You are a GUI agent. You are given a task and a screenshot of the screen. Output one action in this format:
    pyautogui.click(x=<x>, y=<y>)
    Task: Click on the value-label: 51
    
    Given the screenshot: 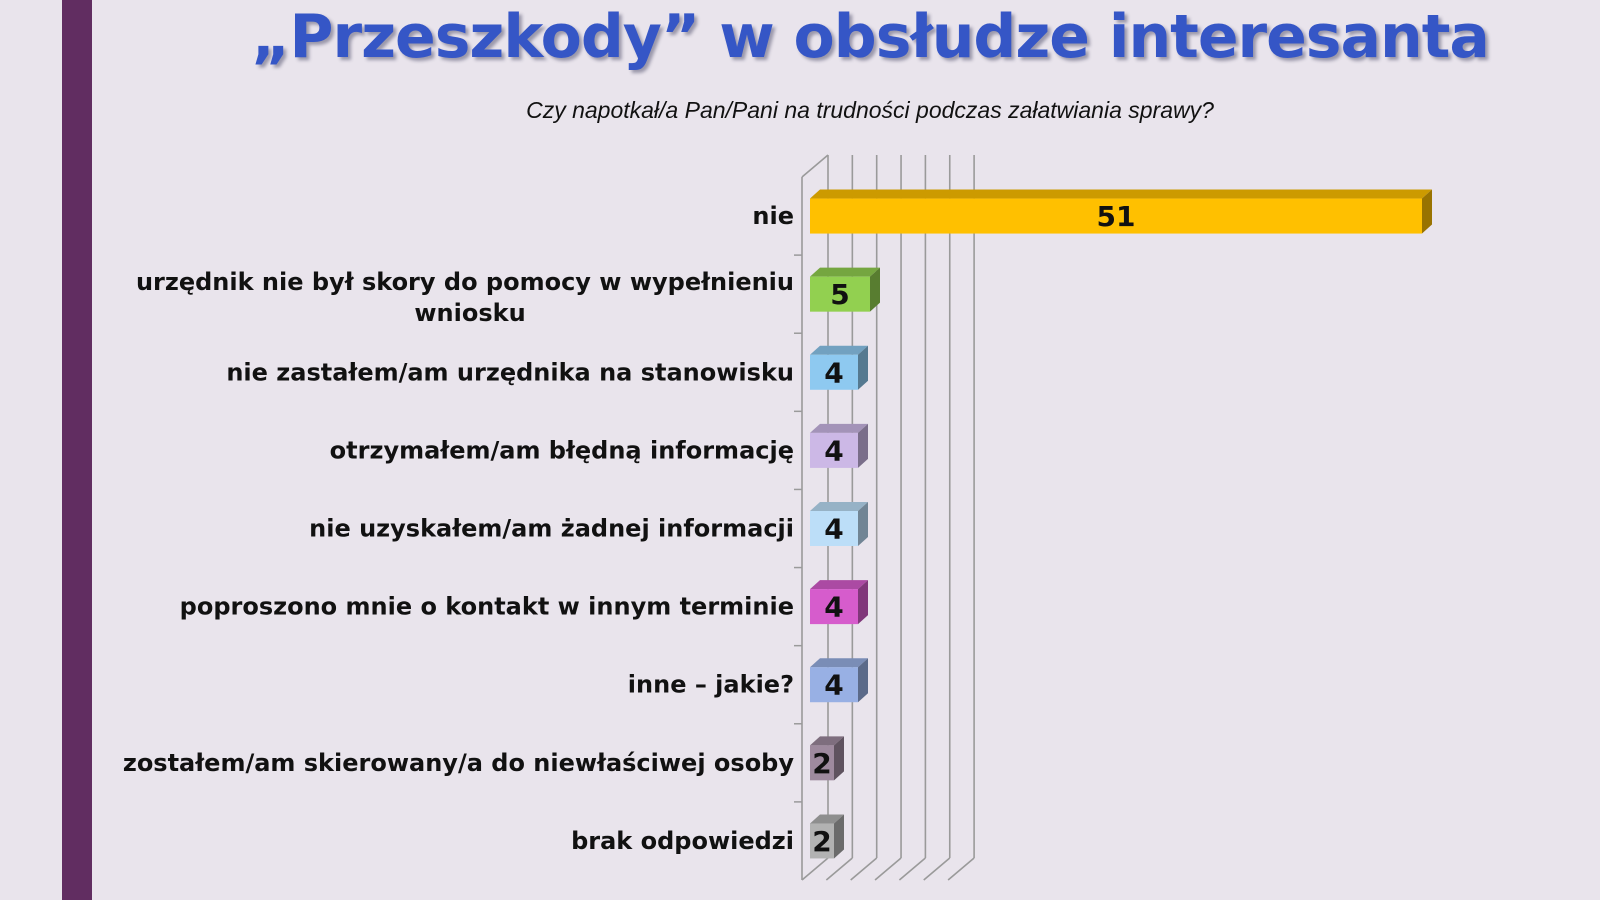 What is the action you would take?
    pyautogui.click(x=1116, y=216)
    